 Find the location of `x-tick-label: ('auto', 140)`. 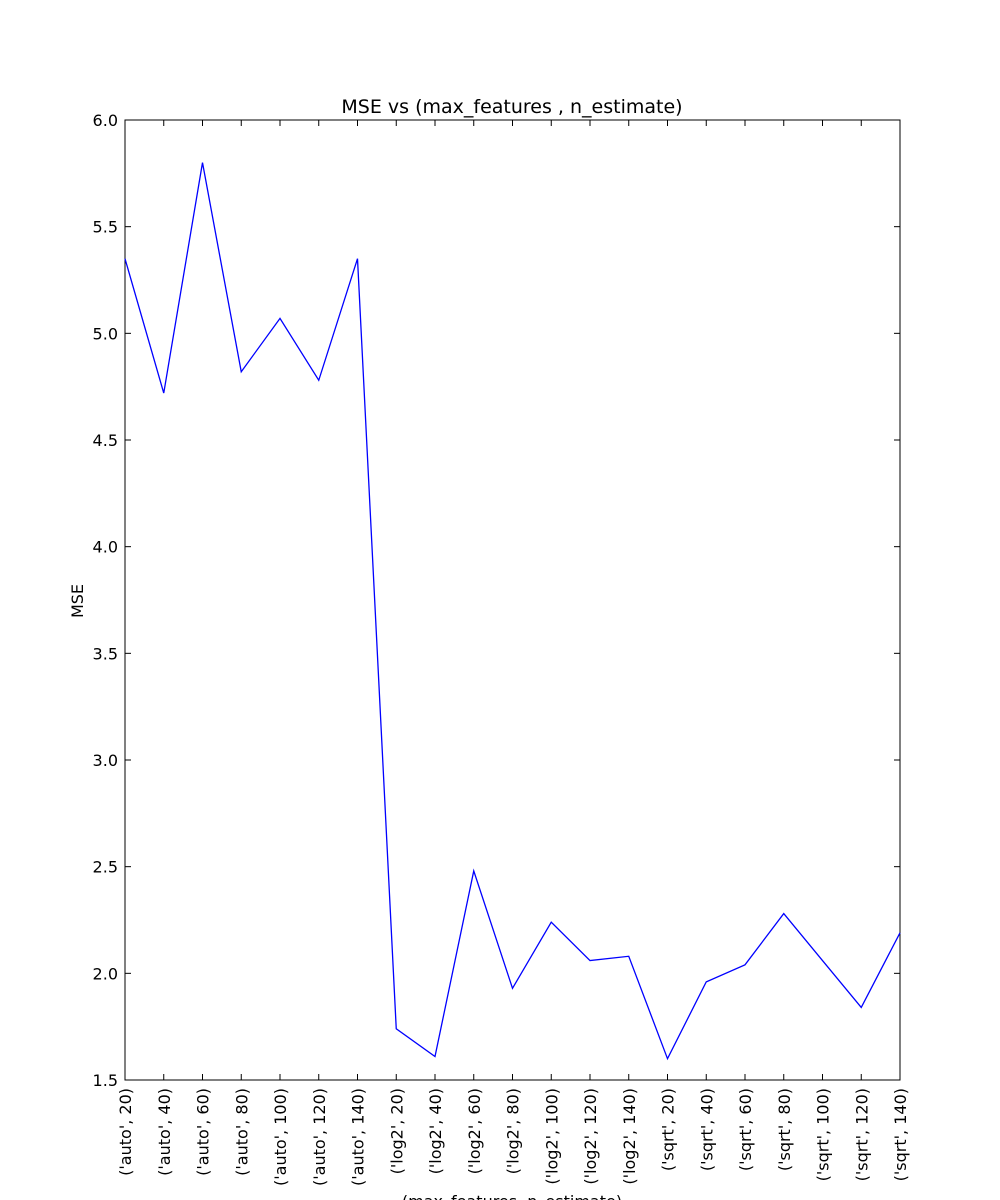

x-tick-label: ('auto', 140) is located at coordinates (358, 1137).